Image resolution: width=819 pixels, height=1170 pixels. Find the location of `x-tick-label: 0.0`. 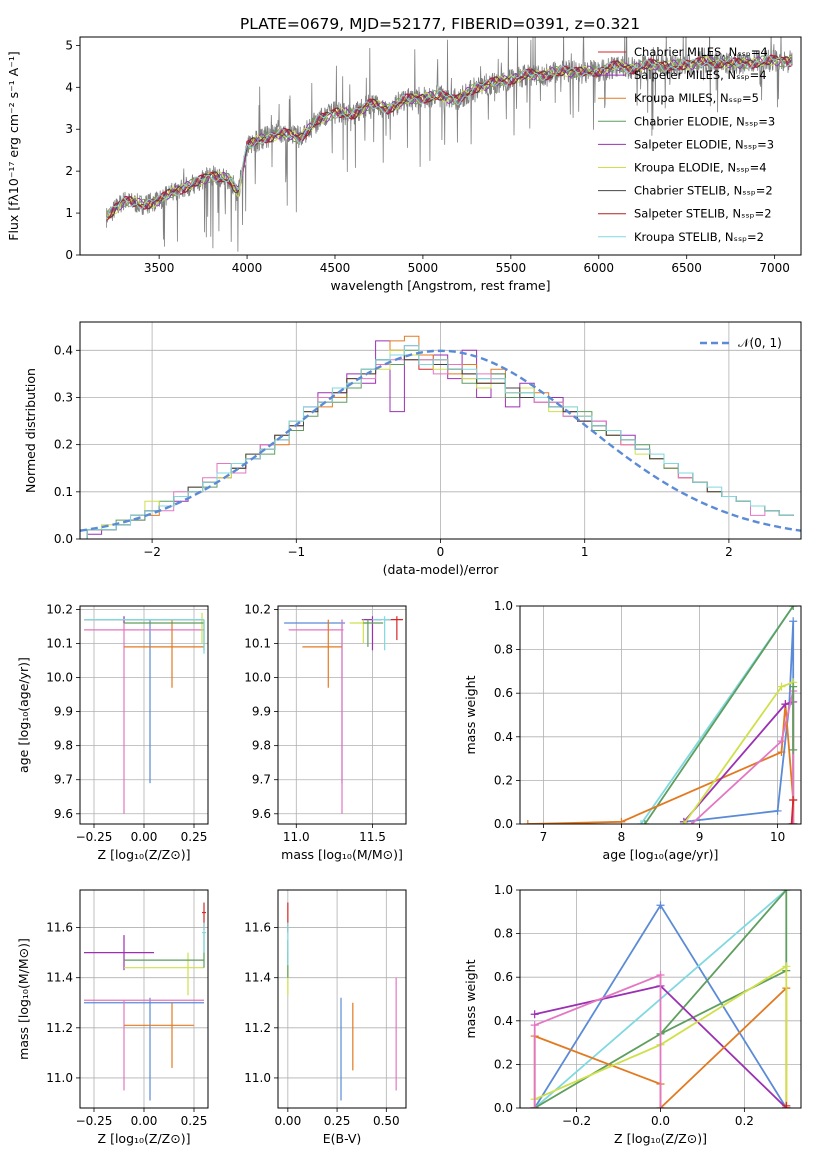

x-tick-label: 0.0 is located at coordinates (660, 1121).